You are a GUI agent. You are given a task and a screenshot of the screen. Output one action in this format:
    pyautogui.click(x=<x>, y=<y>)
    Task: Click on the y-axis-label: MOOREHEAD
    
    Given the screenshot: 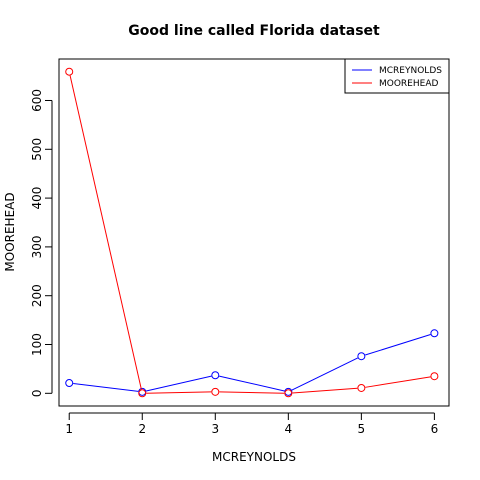 What is the action you would take?
    pyautogui.click(x=10, y=231)
    